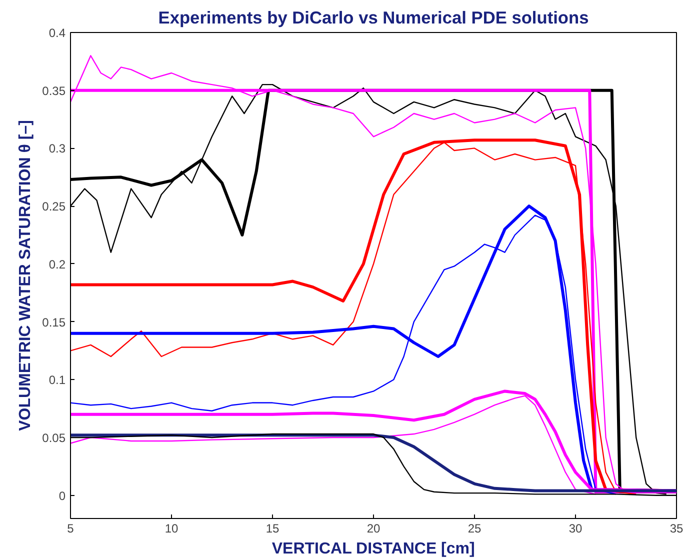  I want to click on y-tick-label: 0, so click(62, 495).